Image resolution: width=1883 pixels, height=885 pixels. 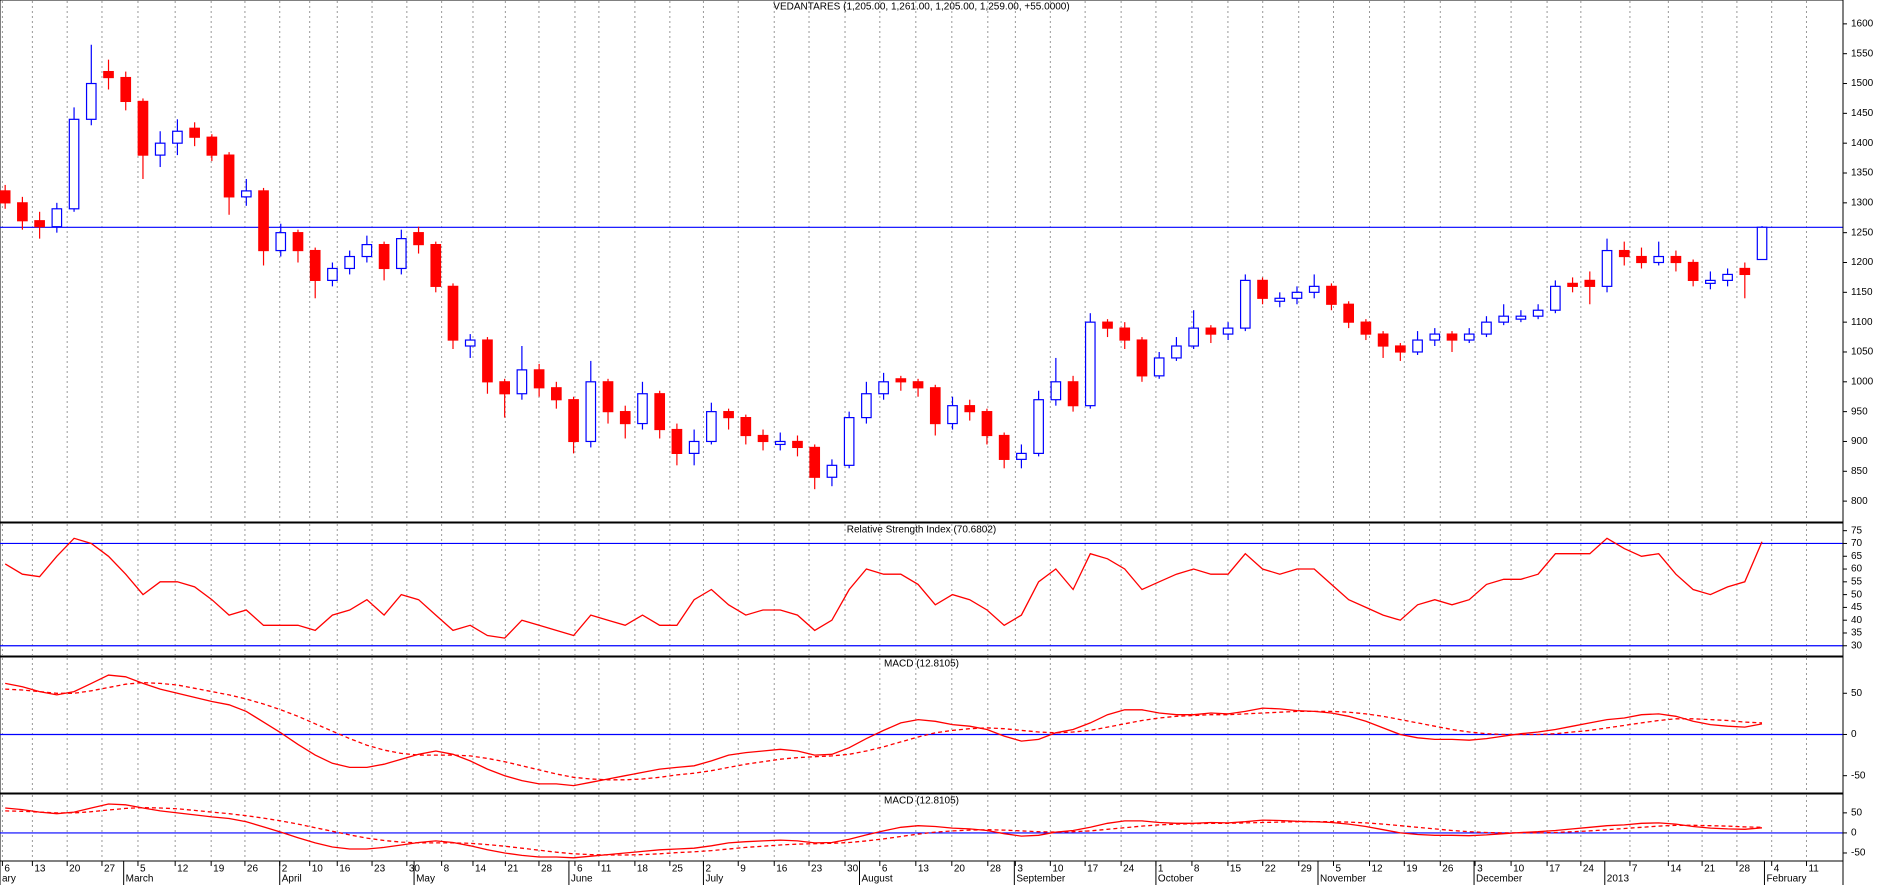 What do you see at coordinates (1859, 501) in the screenshot?
I see `y-tick-label: 800` at bounding box center [1859, 501].